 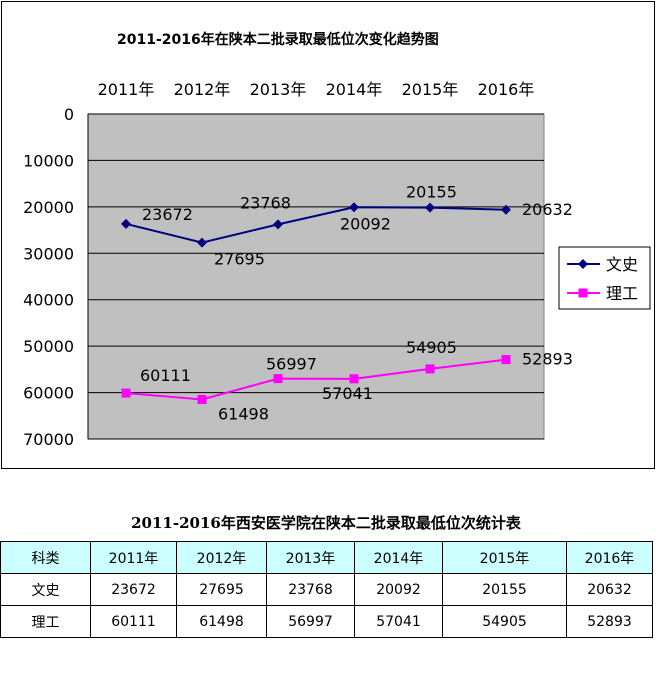 What do you see at coordinates (243, 414) in the screenshot?
I see `data-label: 61498` at bounding box center [243, 414].